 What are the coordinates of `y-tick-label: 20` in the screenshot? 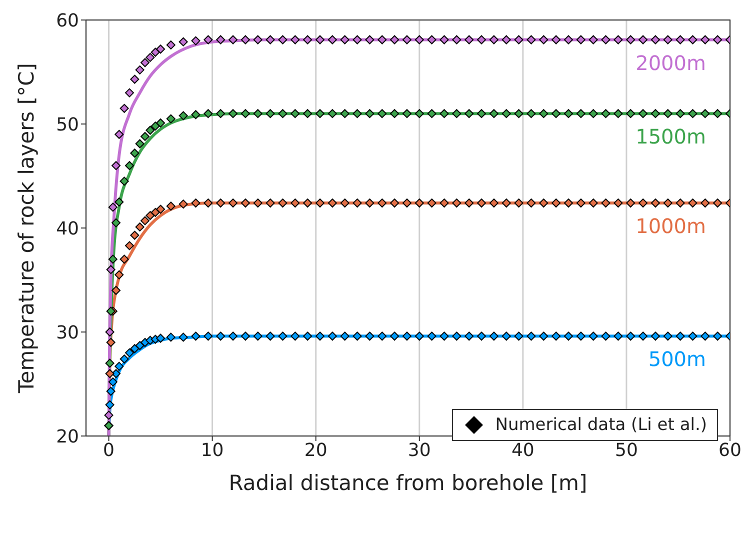 It's located at (67, 437).